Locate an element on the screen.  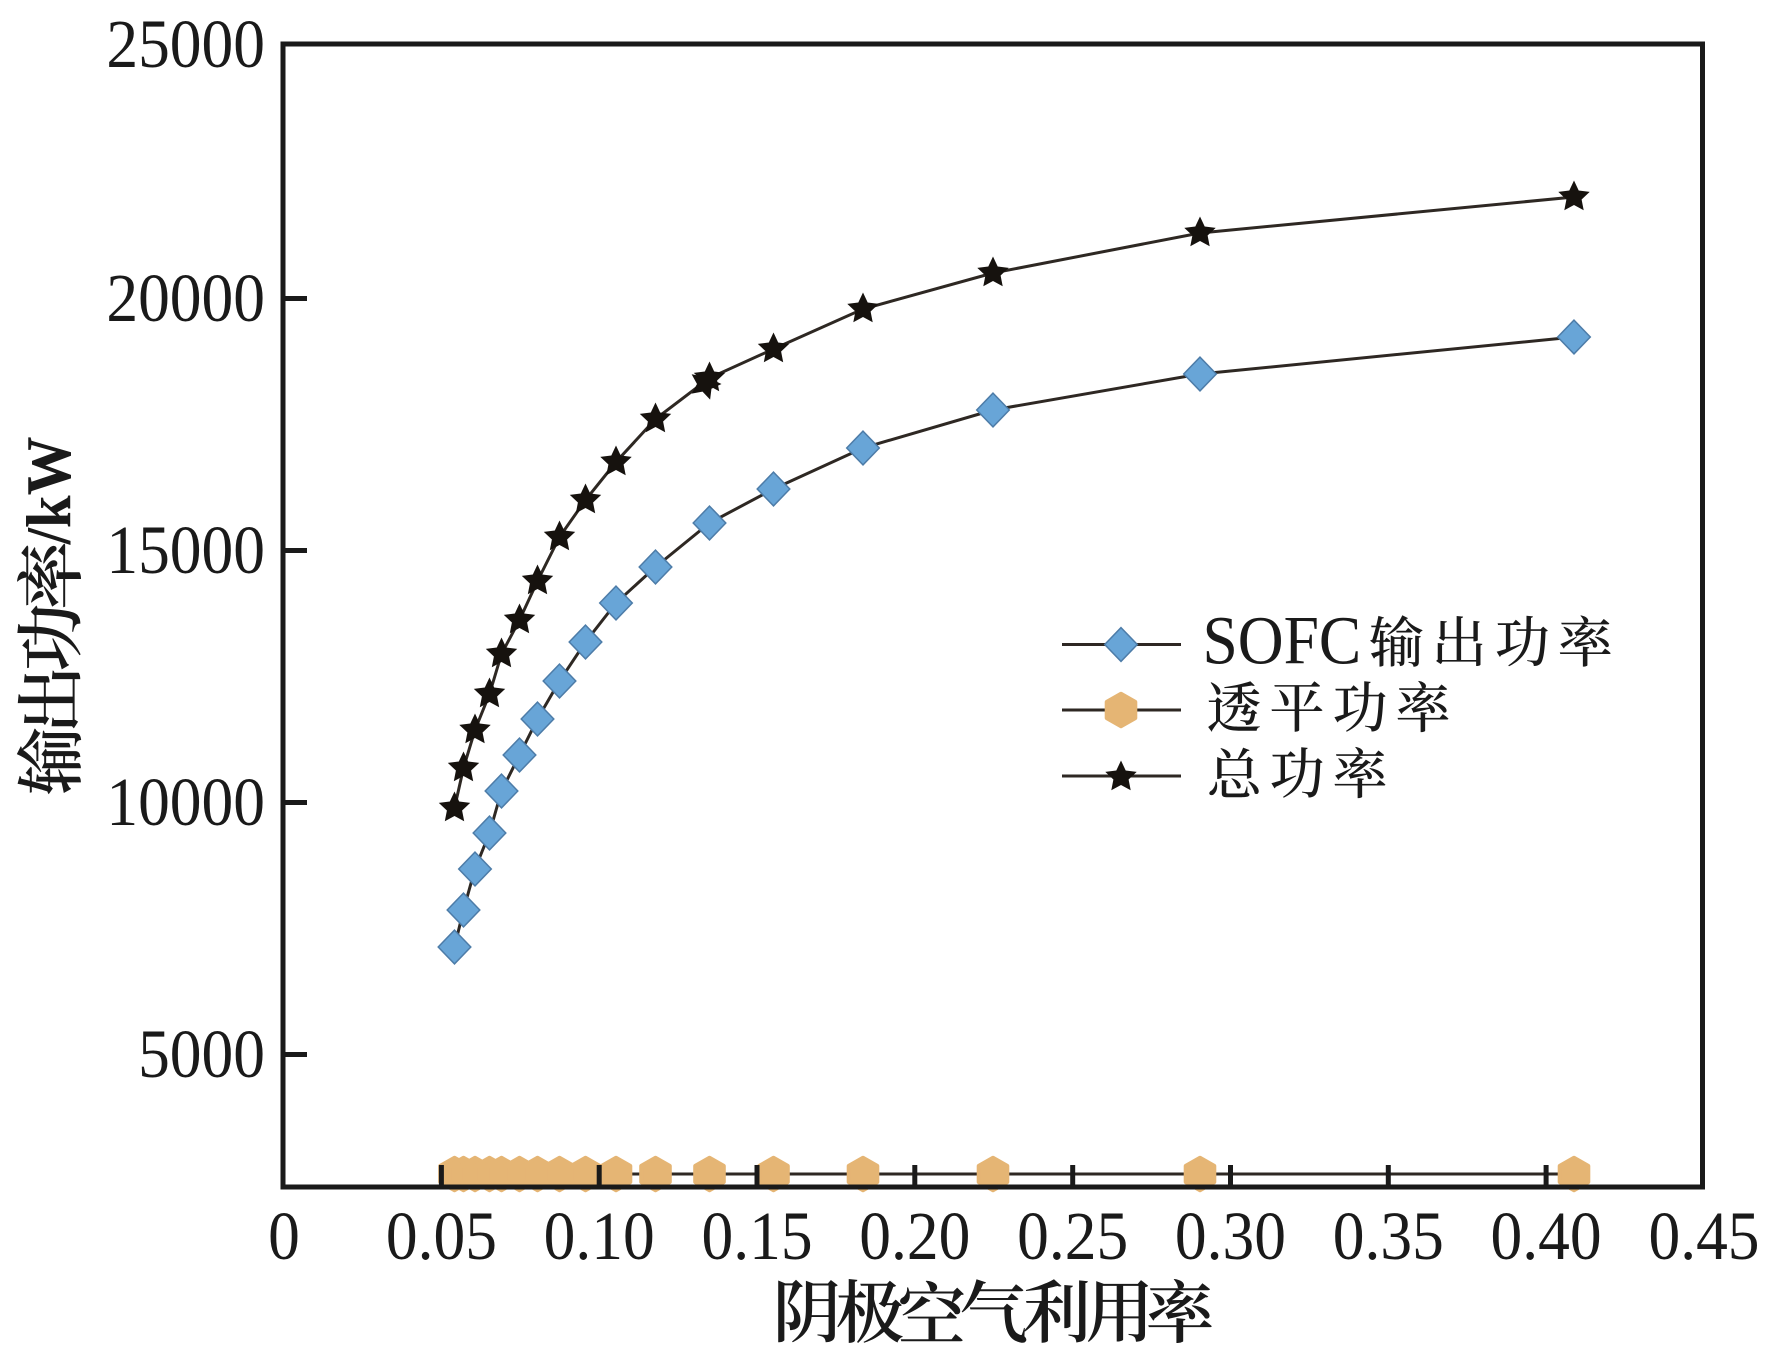
svg-text: 0.45 is located at coordinates (1703, 1237).